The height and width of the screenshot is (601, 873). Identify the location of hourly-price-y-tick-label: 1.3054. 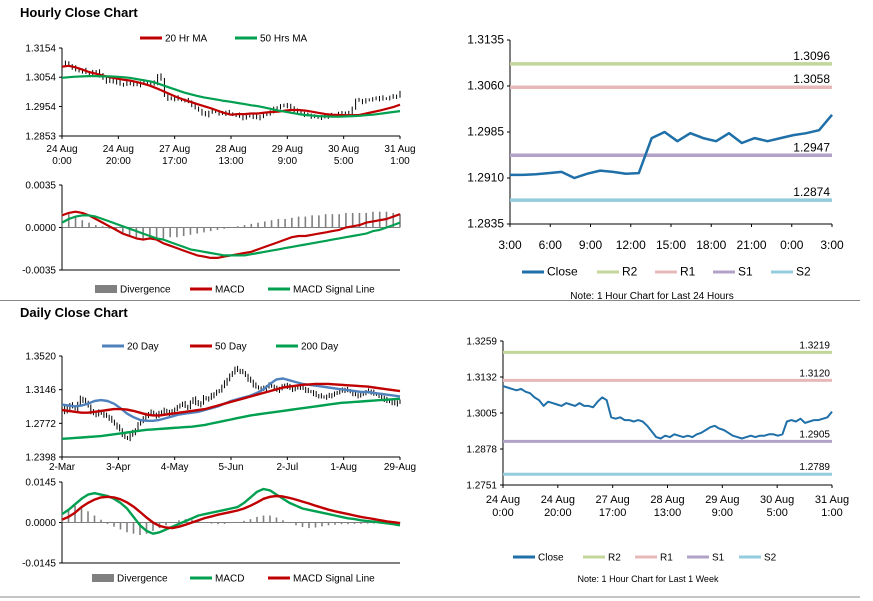
(40, 78).